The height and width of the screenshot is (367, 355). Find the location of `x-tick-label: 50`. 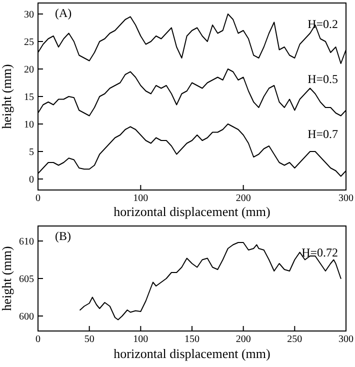

x-tick-label: 50 is located at coordinates (89, 339).